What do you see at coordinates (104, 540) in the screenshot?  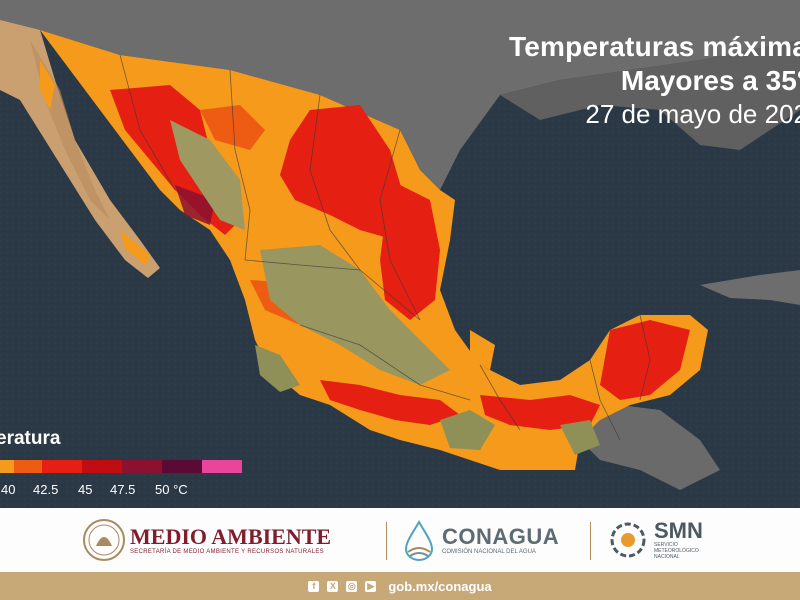 I see `mexico-seal-icon` at bounding box center [104, 540].